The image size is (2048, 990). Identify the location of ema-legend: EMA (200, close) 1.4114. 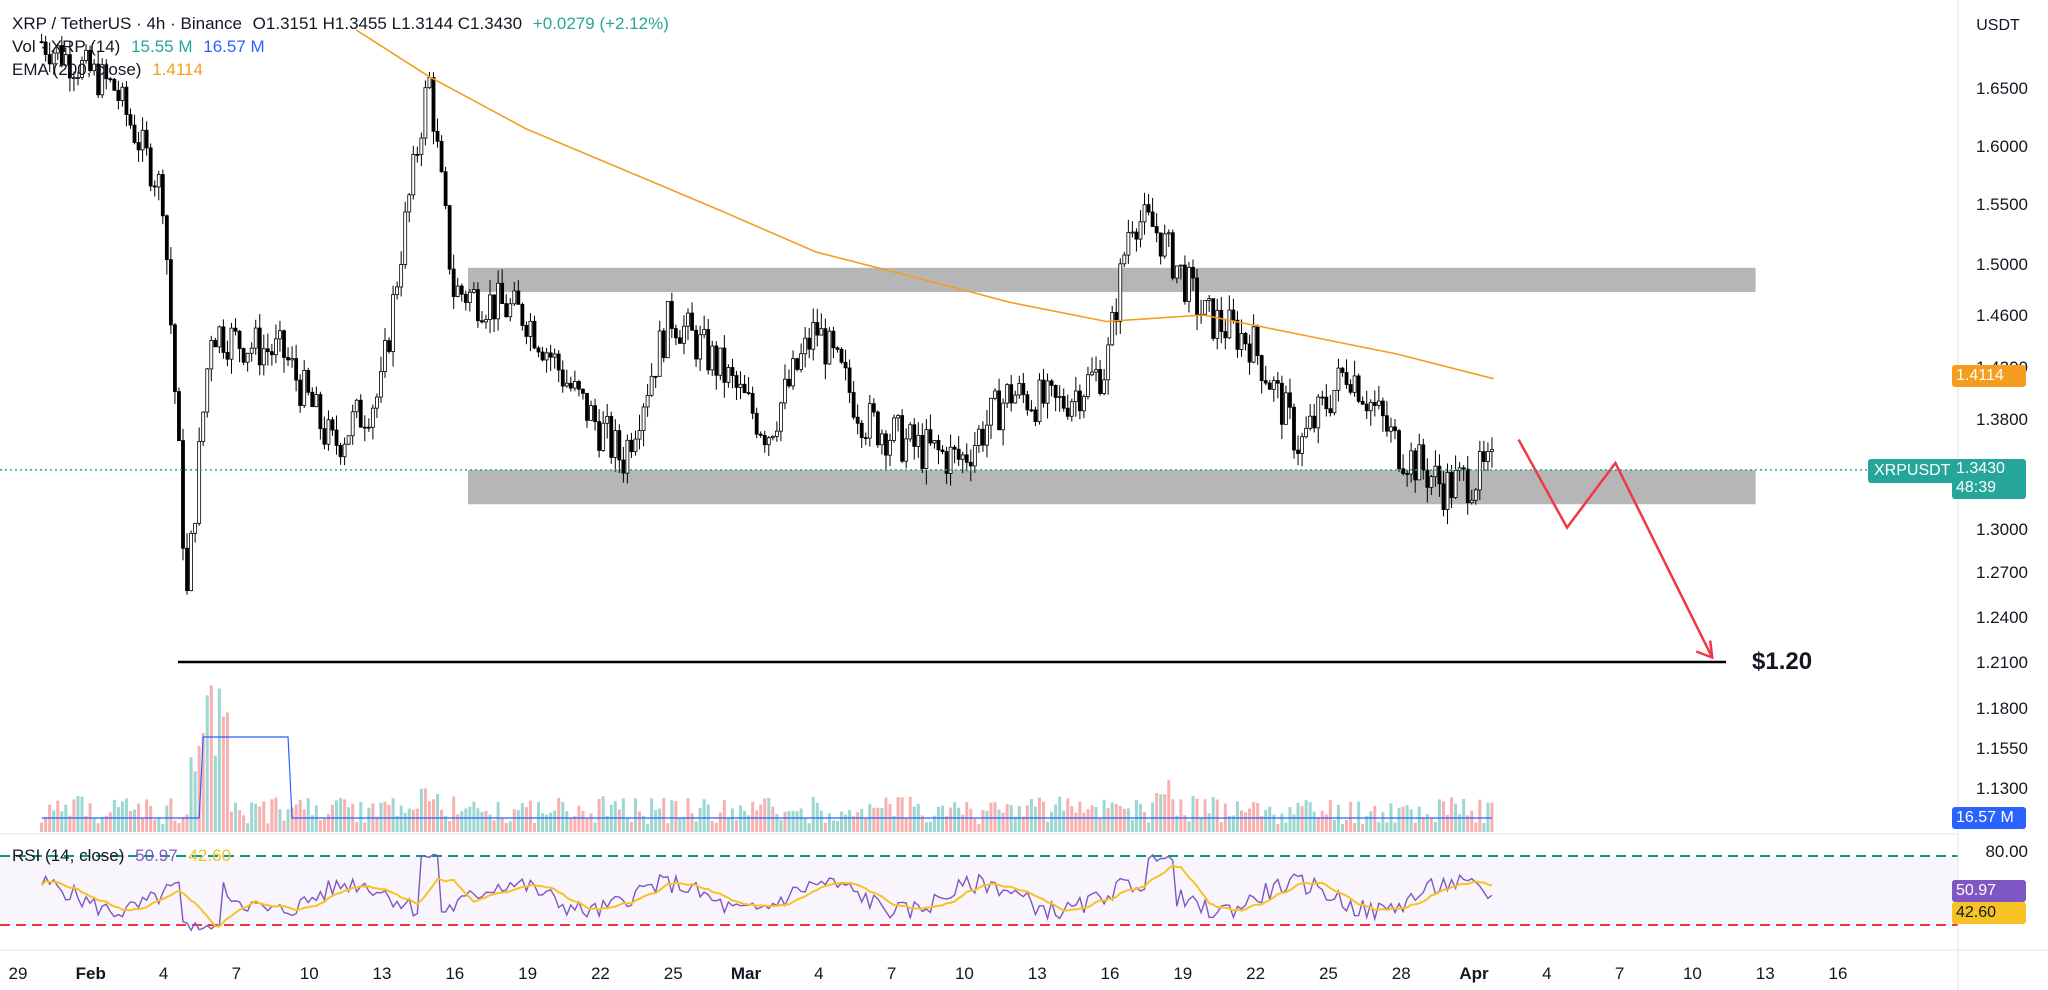
(110, 70).